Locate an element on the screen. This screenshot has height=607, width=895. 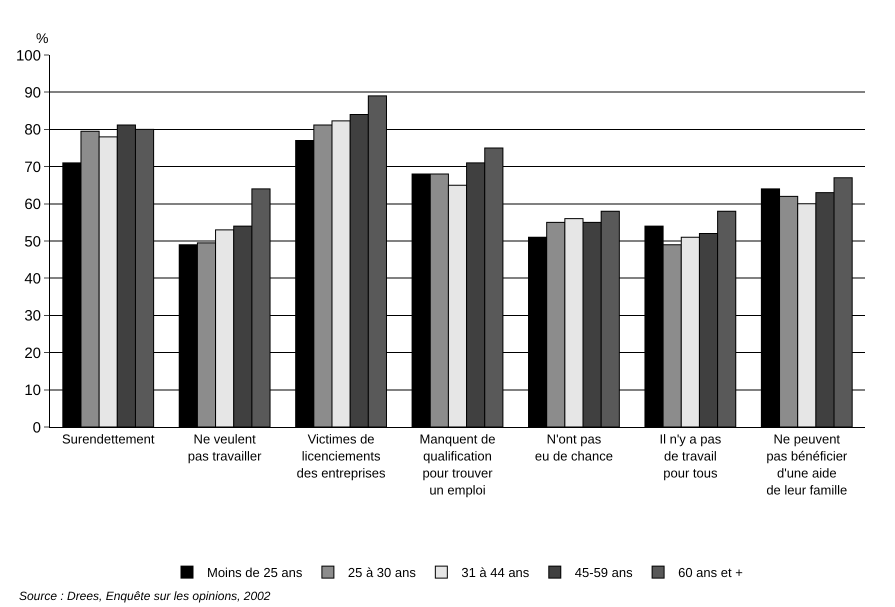
y-tick-label: 40 is located at coordinates (32, 279).